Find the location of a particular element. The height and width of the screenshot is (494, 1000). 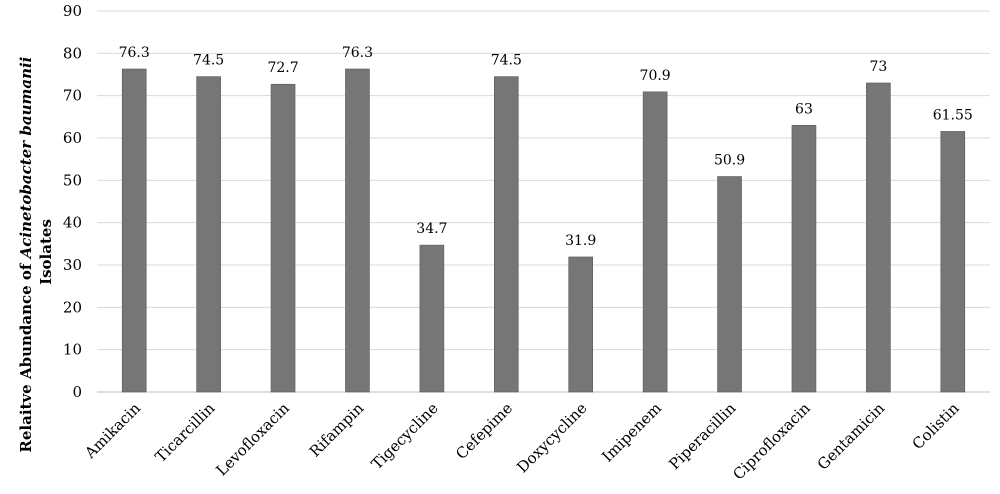

y-tick-label: 50 is located at coordinates (72, 180).